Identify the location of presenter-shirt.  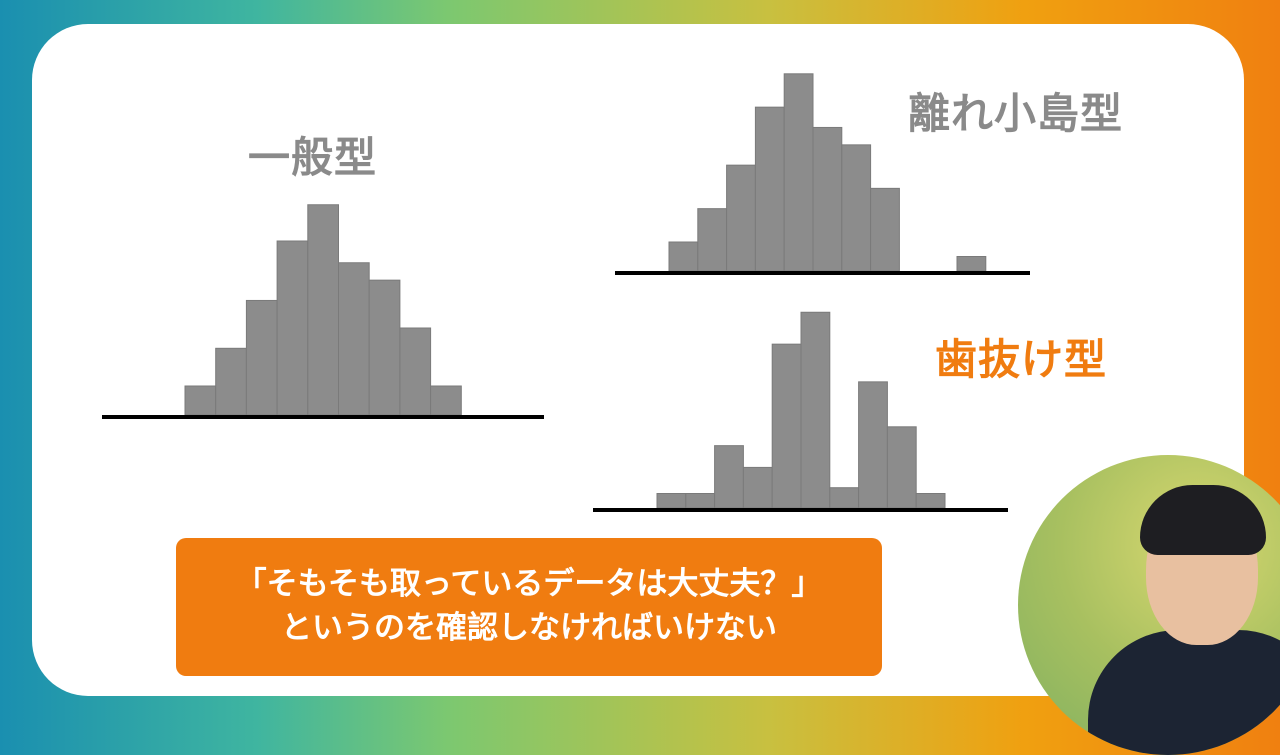
(1184, 692).